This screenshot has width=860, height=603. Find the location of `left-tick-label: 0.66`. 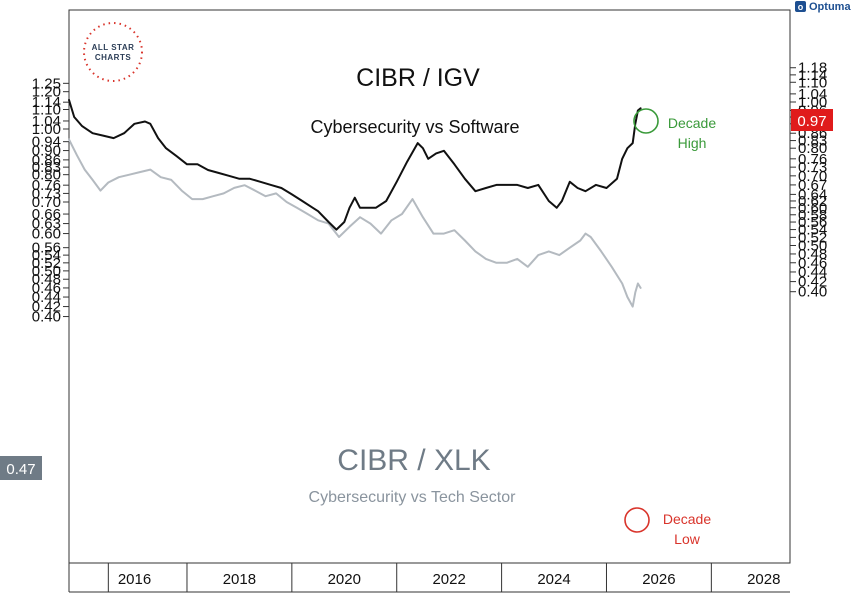

left-tick-label: 0.66 is located at coordinates (46, 214).